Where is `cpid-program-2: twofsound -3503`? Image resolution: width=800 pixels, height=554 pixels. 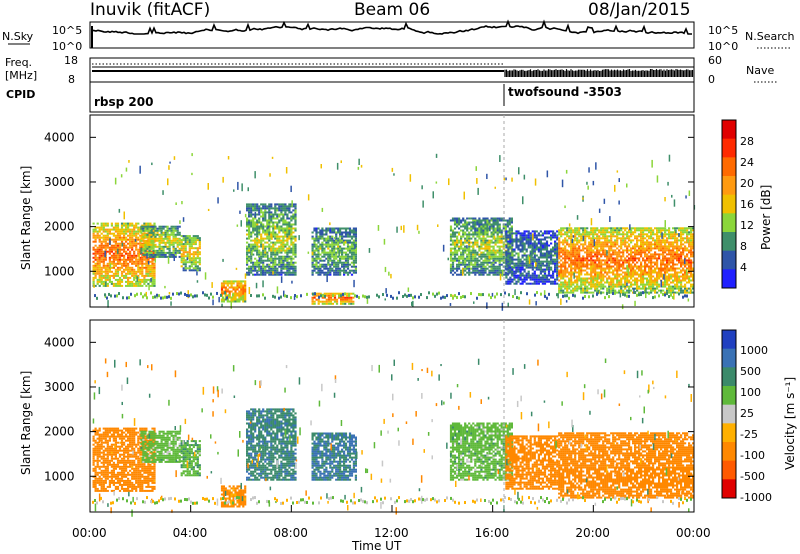
cpid-program-2: twofsound -3503 is located at coordinates (565, 92).